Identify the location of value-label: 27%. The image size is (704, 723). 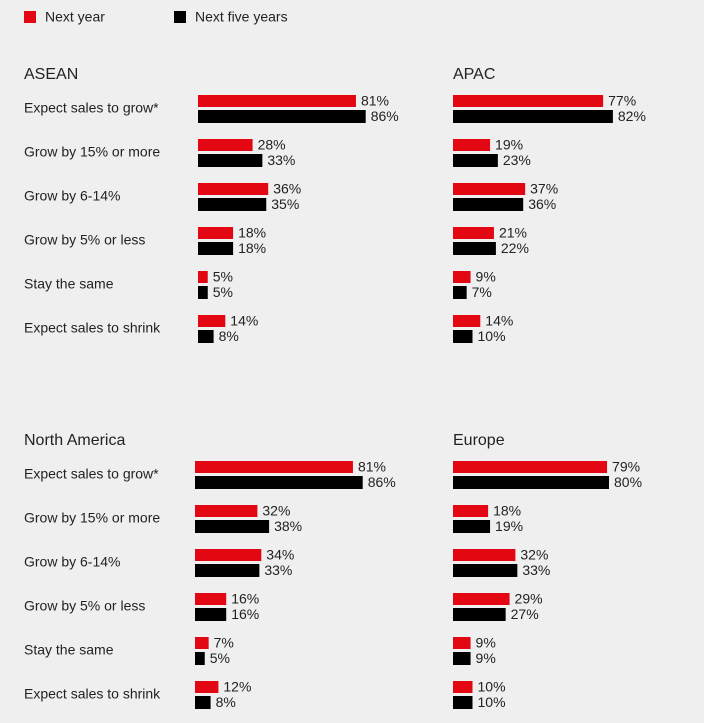
(525, 614).